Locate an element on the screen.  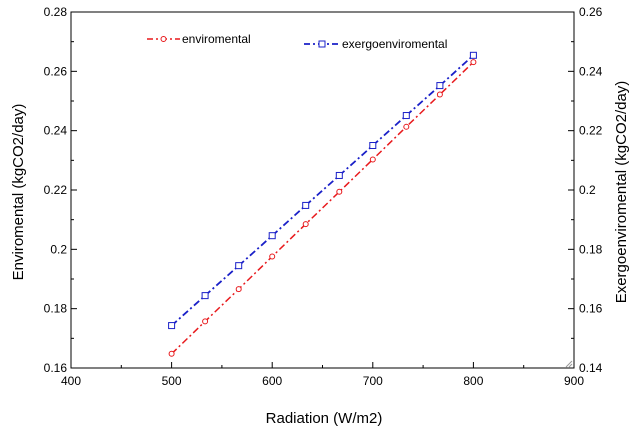
y-right-tick-label: 0.18 is located at coordinates (591, 249).